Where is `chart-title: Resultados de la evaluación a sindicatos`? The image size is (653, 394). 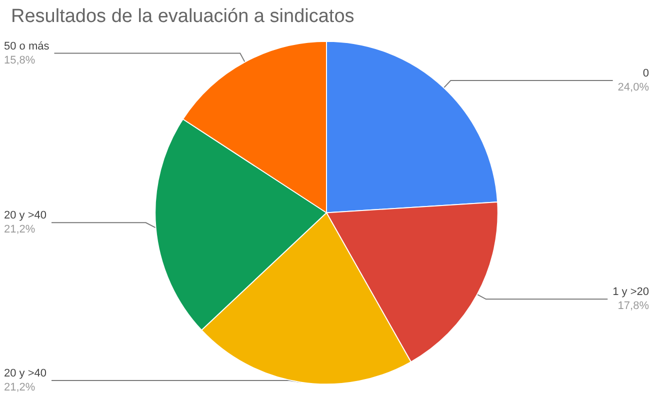 chart-title: Resultados de la evaluación a sindicatos is located at coordinates (182, 16).